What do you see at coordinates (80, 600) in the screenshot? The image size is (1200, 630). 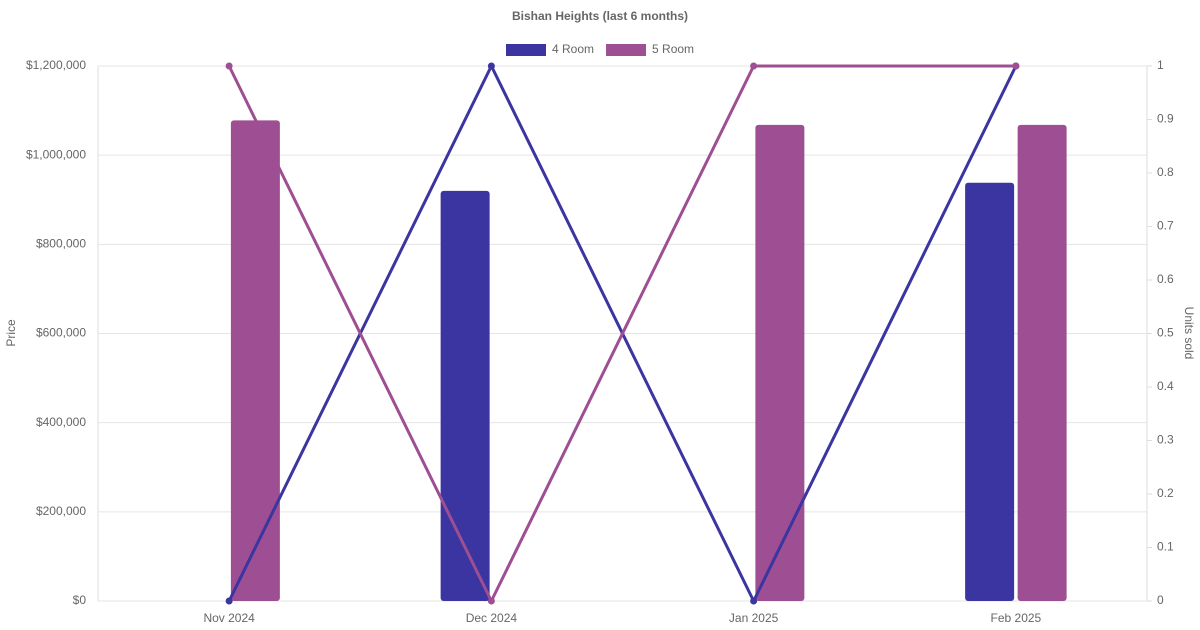 I see `y-tick-label: $0` at bounding box center [80, 600].